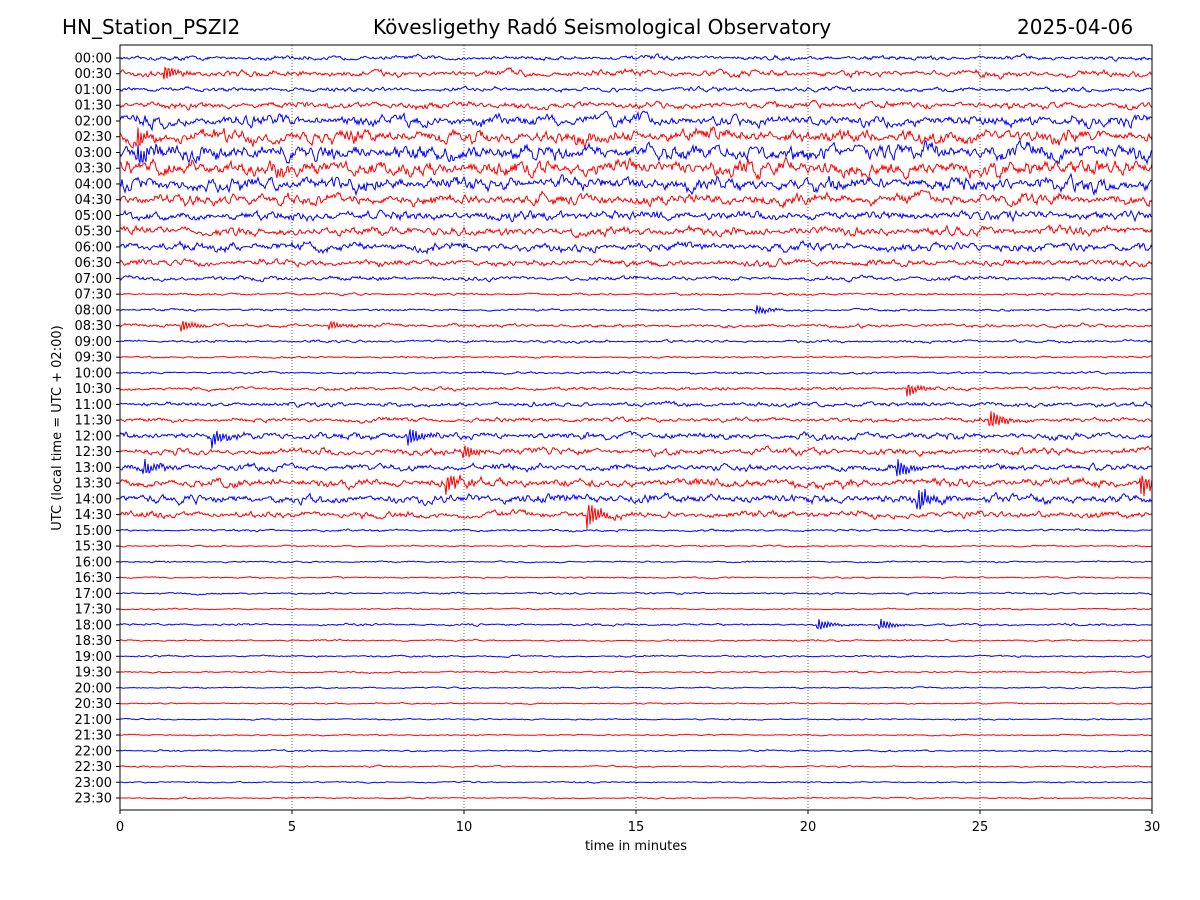 The image size is (1200, 900). What do you see at coordinates (93, 358) in the screenshot?
I see `y-tick-label: 09:30` at bounding box center [93, 358].